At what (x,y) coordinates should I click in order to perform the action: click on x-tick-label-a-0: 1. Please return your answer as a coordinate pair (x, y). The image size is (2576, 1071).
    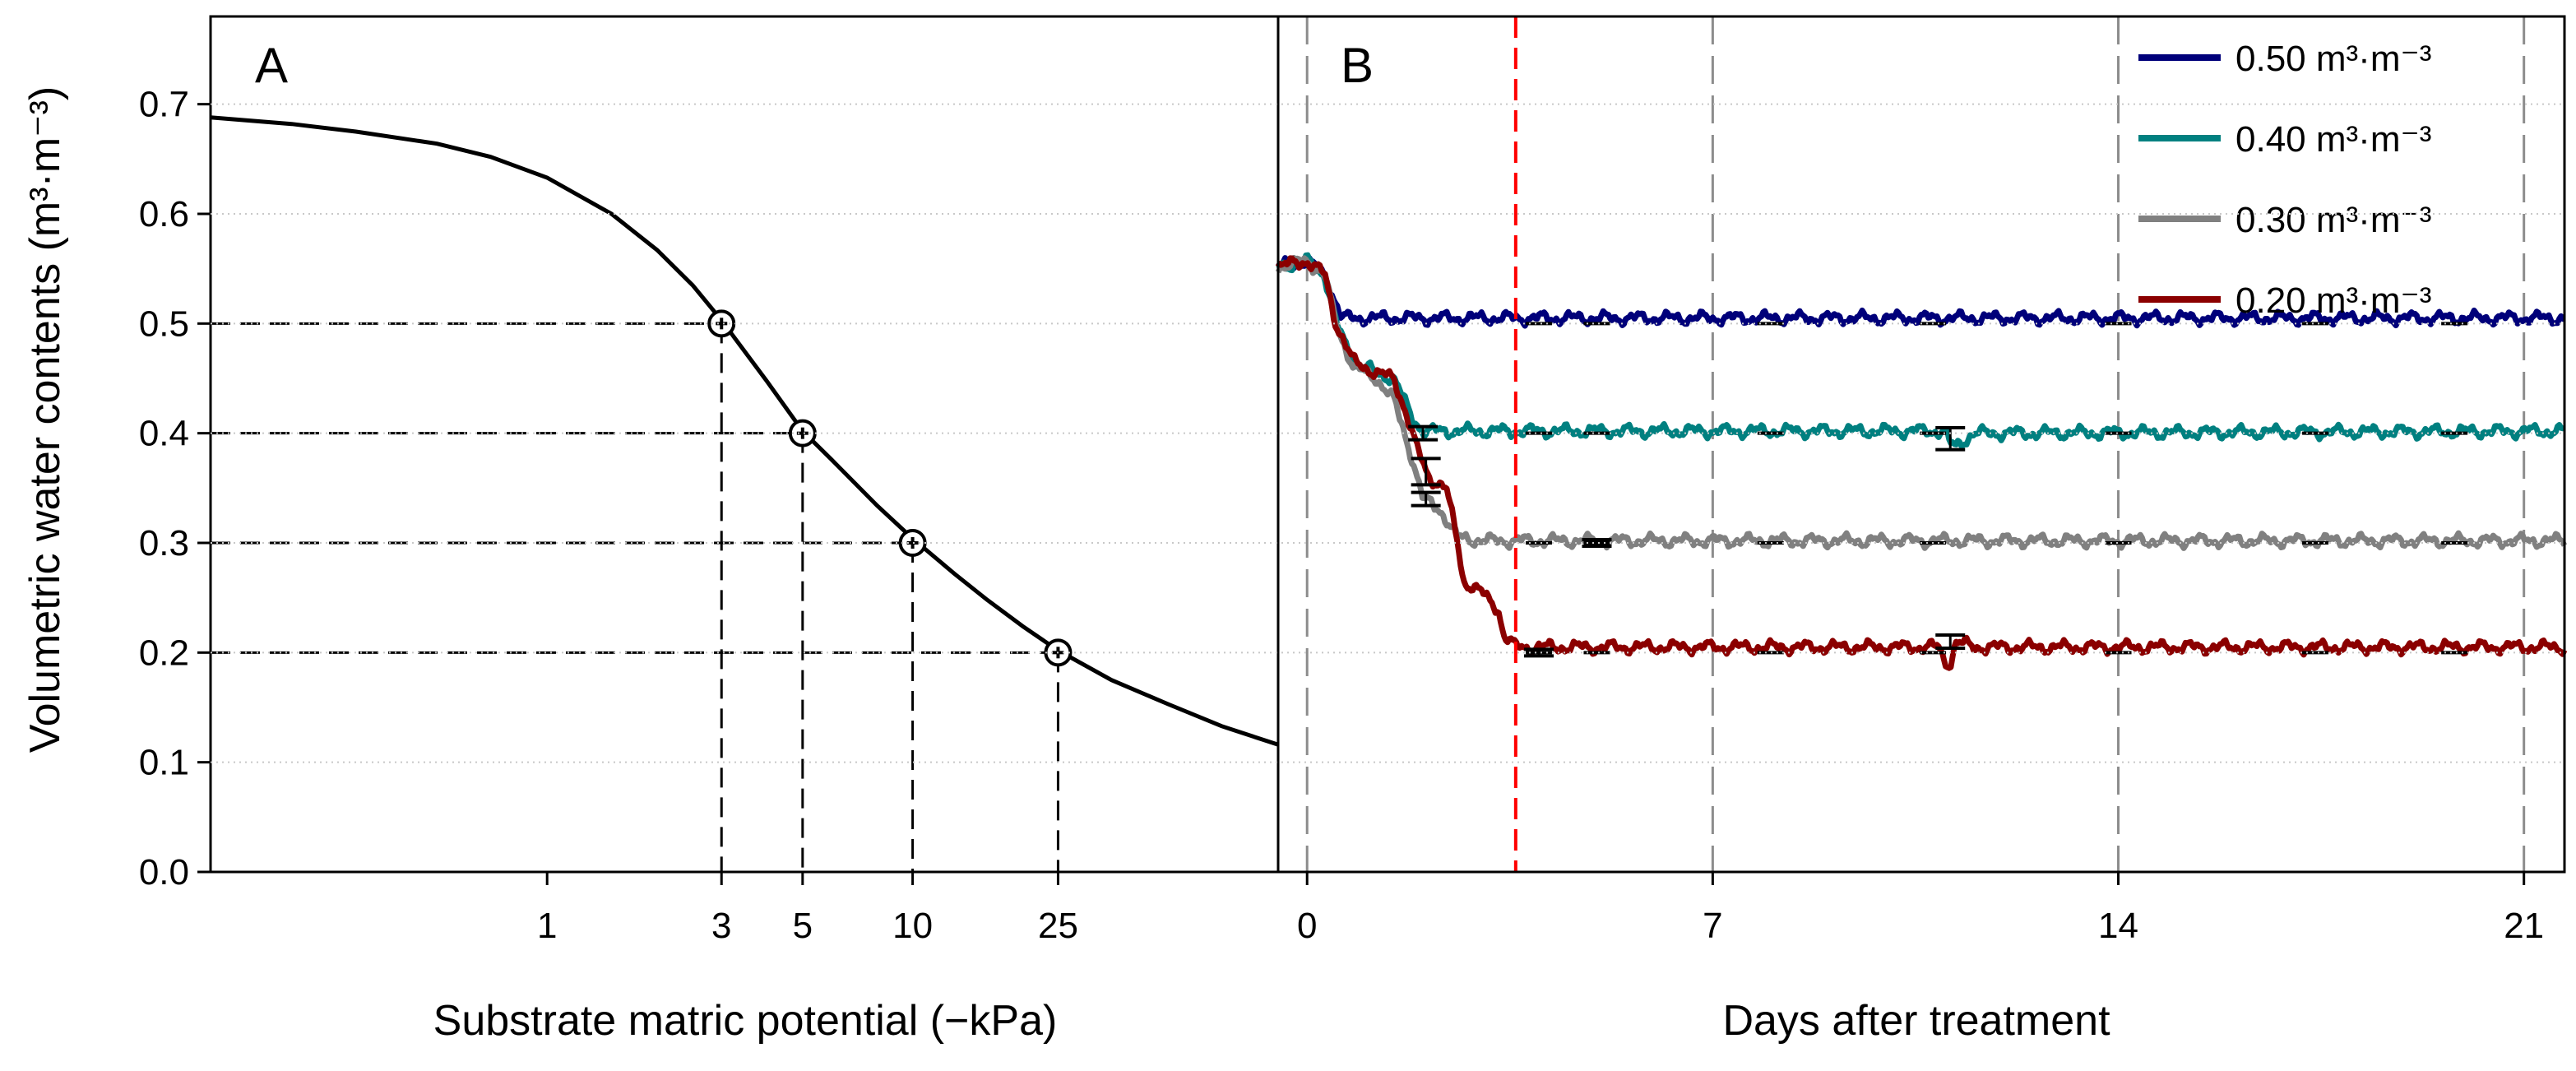
    Looking at the image, I should click on (547, 926).